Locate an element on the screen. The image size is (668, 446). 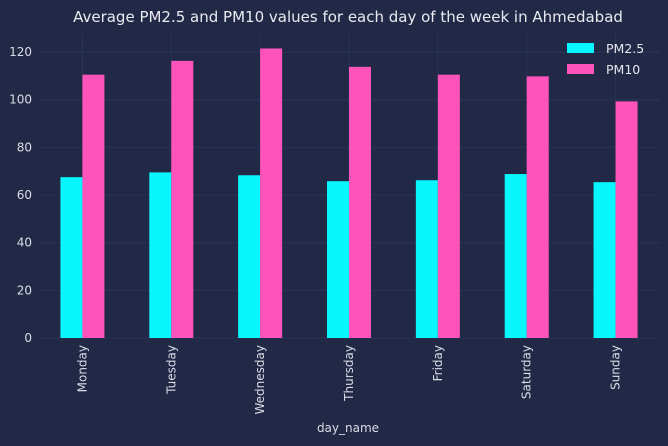
y-tick-label: 40 is located at coordinates (24, 243).